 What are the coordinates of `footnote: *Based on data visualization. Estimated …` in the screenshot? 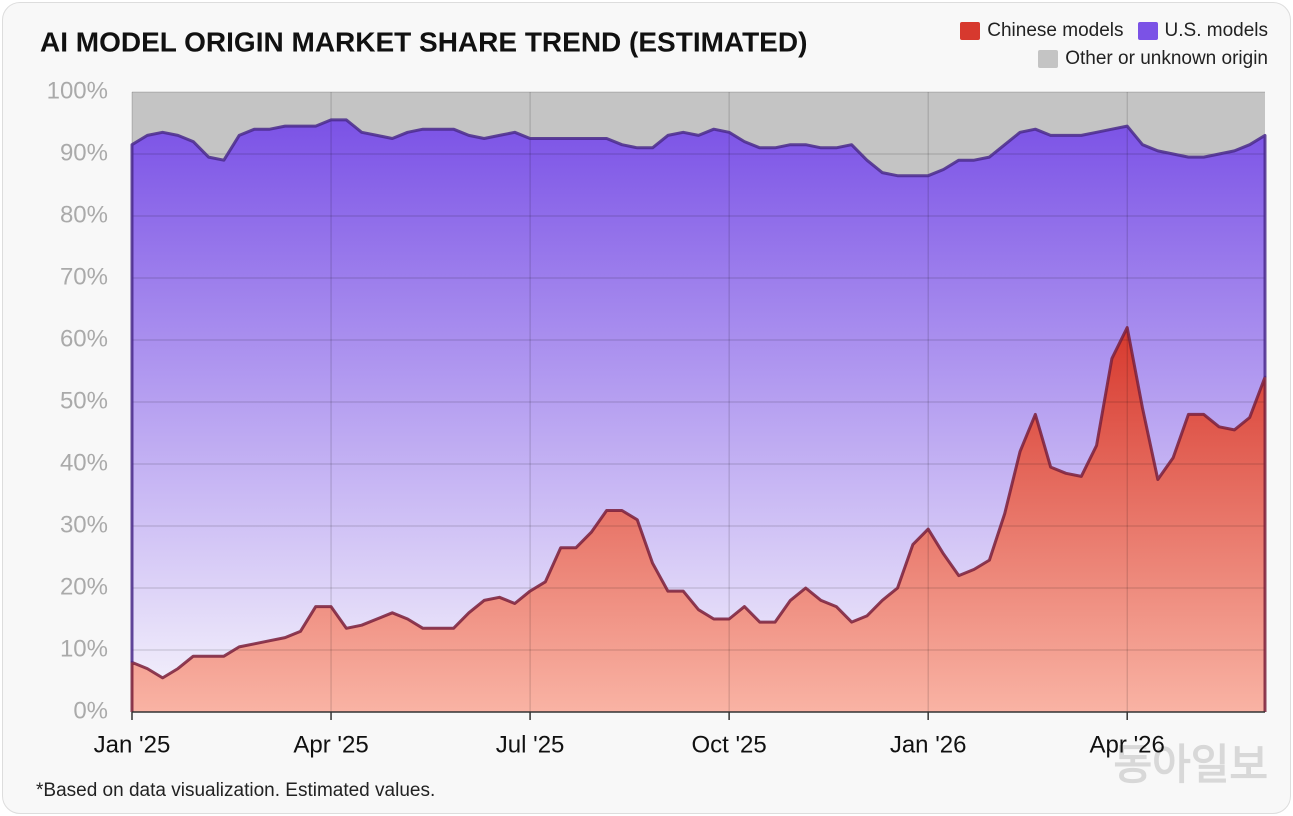 It's located at (235, 790).